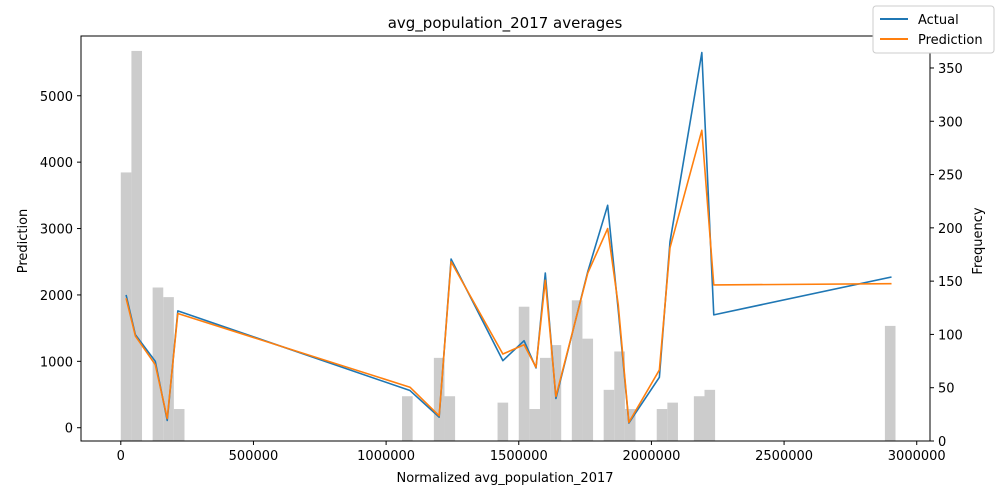 This screenshot has width=1000, height=500. Describe the element at coordinates (942, 442) in the screenshot. I see `y2-tick-label: 0` at that location.